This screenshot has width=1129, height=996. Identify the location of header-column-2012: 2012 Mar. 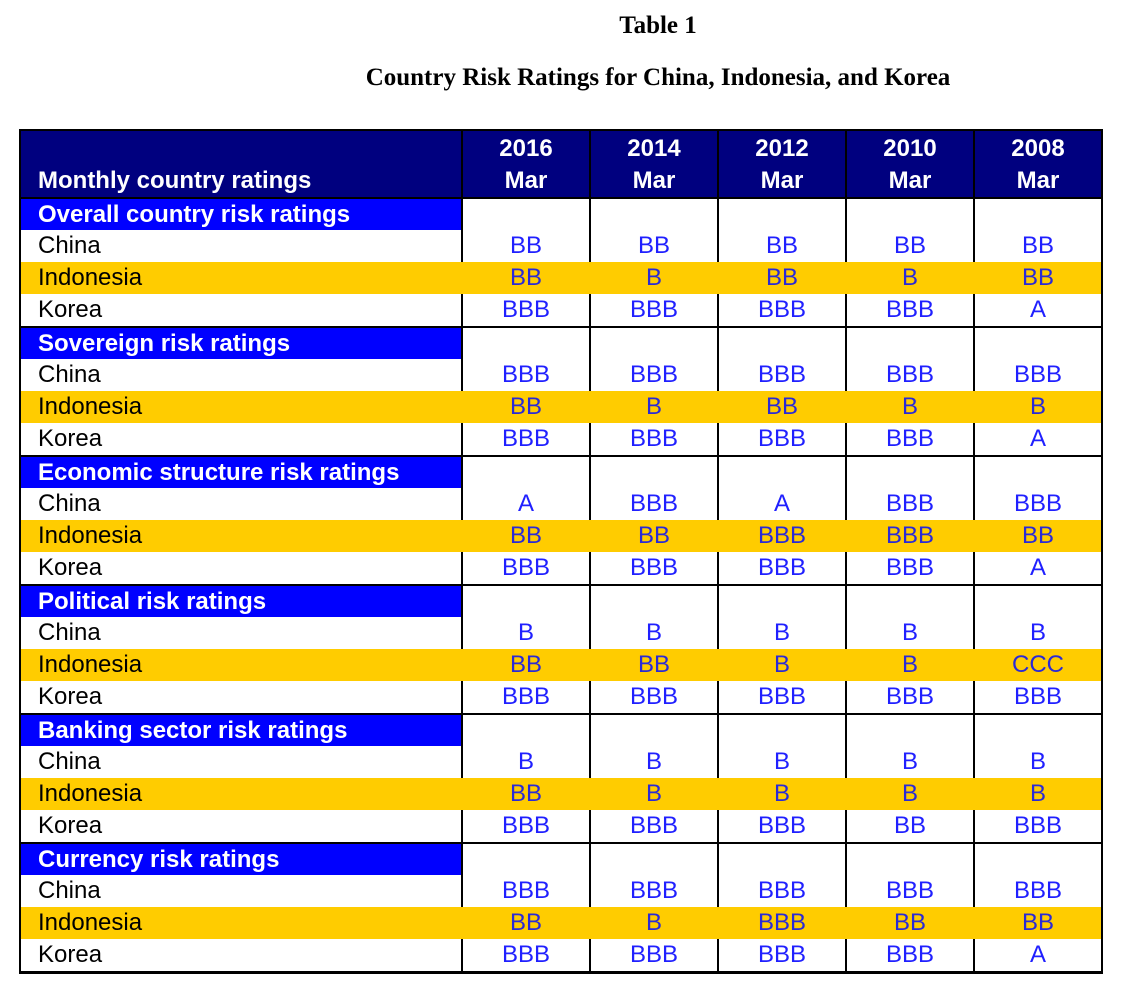
(781, 164).